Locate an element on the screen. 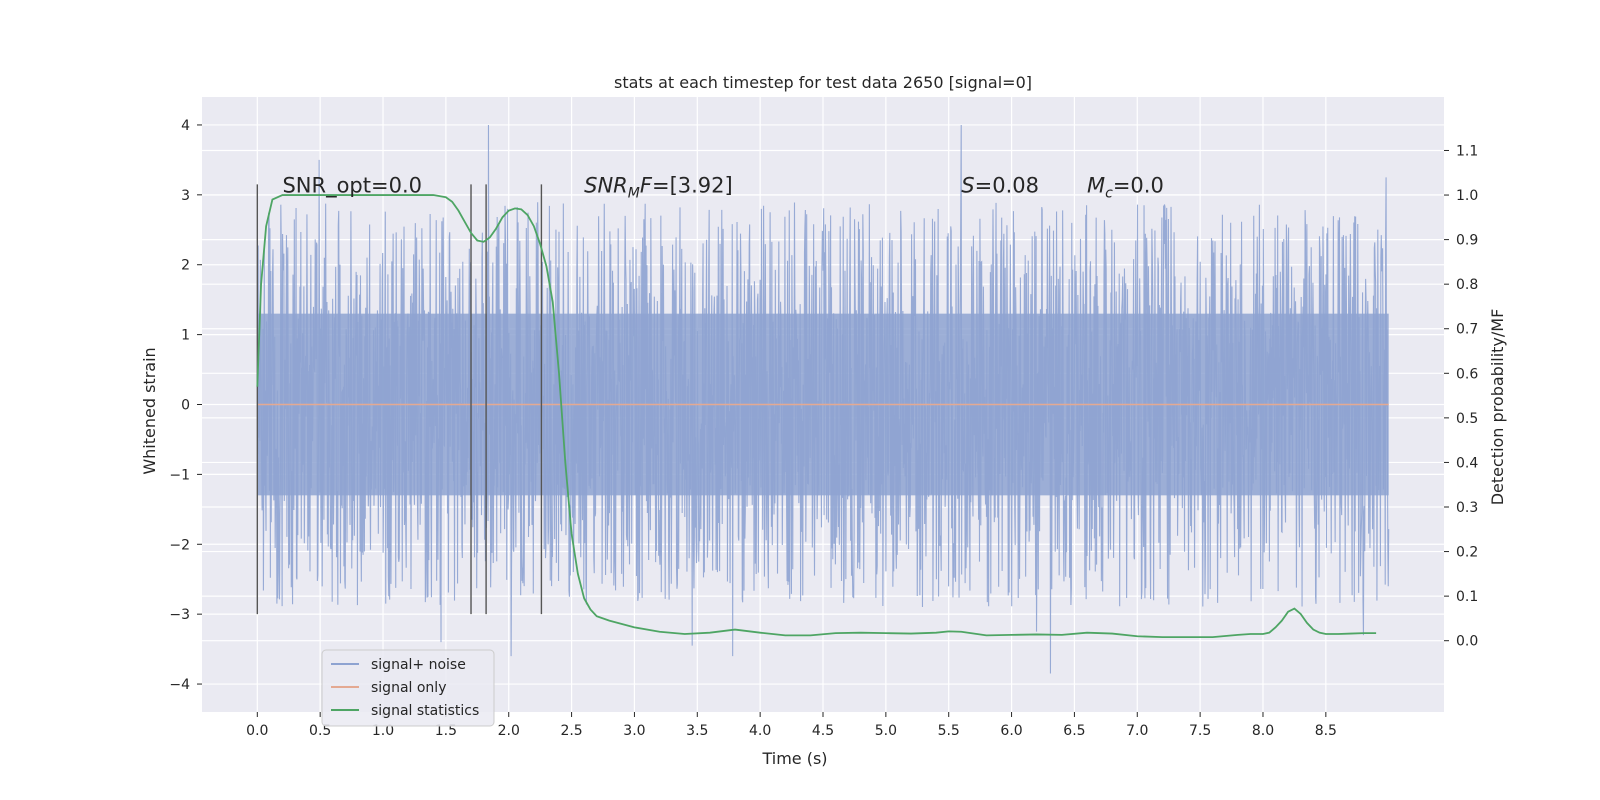 The image size is (1600, 800). y2-tick-label: 0.7 is located at coordinates (1467, 330).